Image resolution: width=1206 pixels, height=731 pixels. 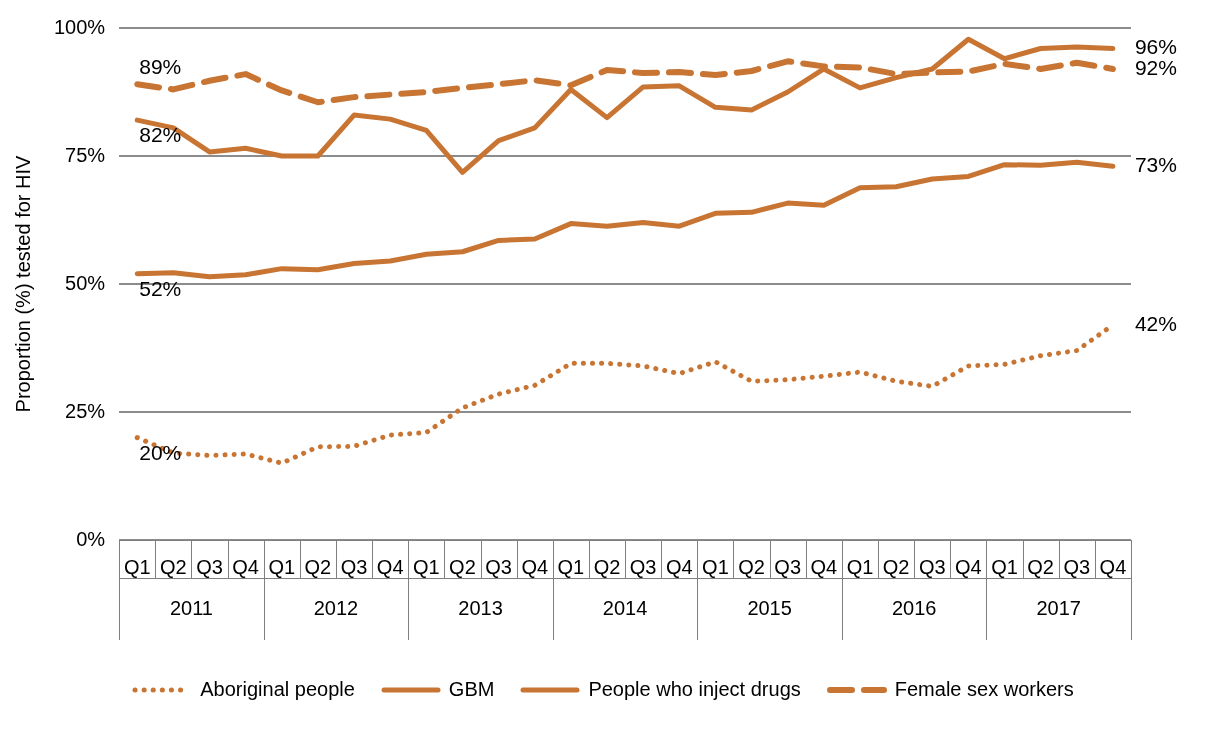 What do you see at coordinates (191, 607) in the screenshot?
I see `text: 2011` at bounding box center [191, 607].